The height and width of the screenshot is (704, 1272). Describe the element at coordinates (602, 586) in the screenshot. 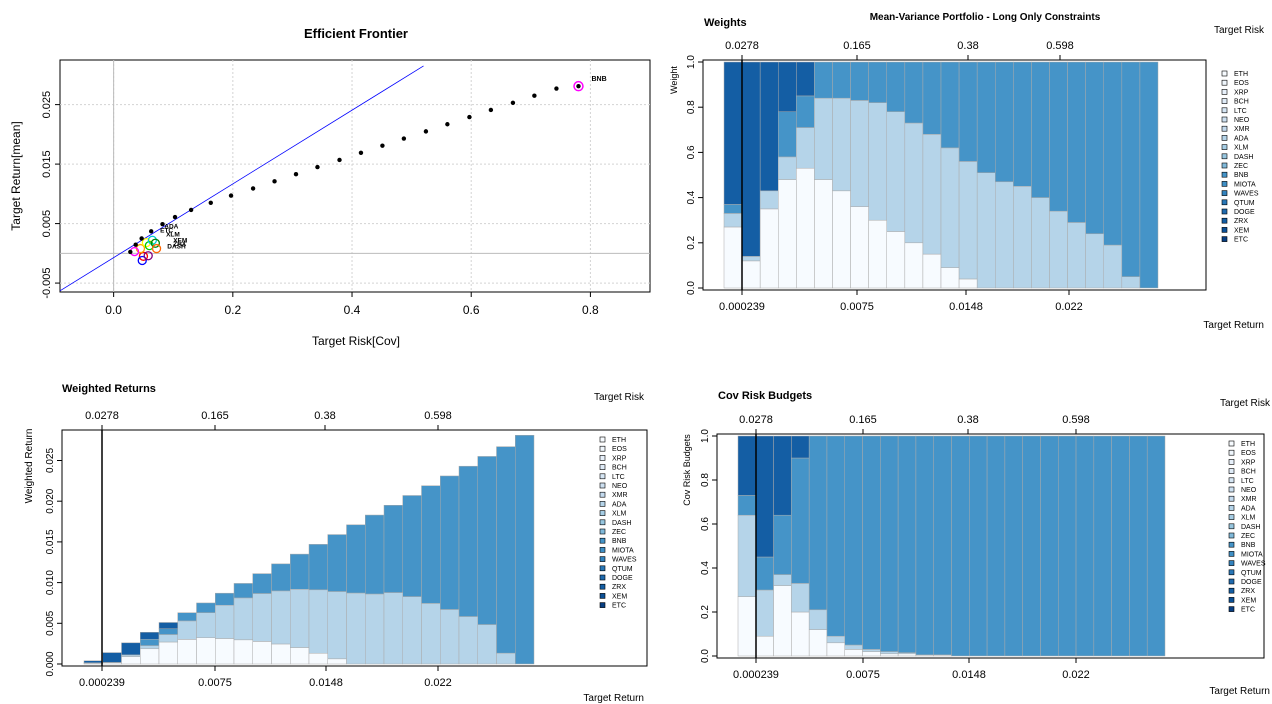

I see `legend-swatch-zrx` at that location.